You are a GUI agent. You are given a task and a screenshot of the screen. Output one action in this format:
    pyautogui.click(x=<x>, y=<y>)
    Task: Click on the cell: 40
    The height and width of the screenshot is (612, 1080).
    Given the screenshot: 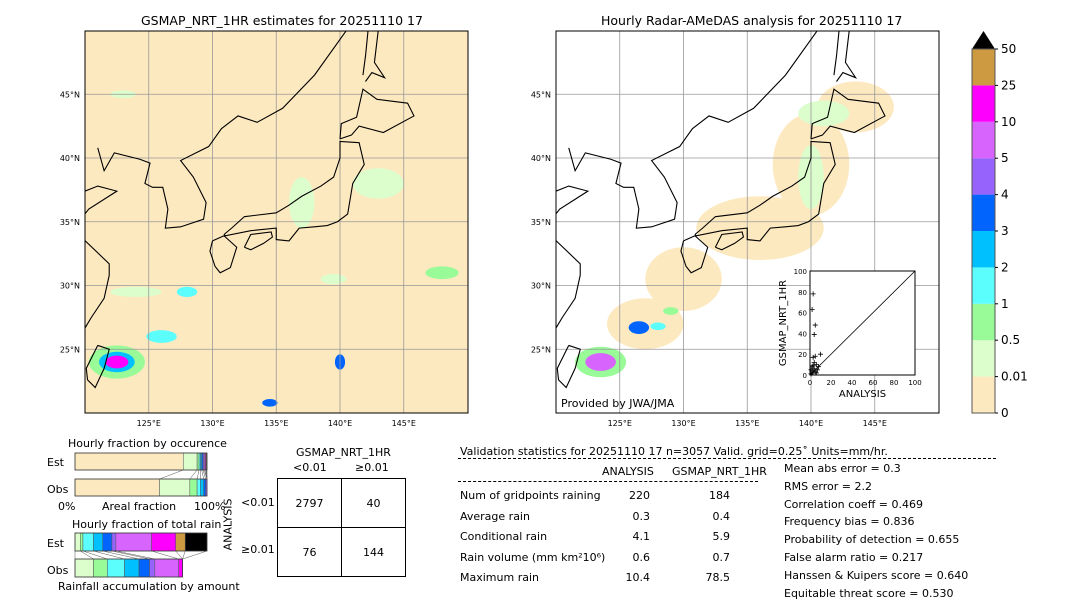 What is the action you would take?
    pyautogui.click(x=373, y=503)
    